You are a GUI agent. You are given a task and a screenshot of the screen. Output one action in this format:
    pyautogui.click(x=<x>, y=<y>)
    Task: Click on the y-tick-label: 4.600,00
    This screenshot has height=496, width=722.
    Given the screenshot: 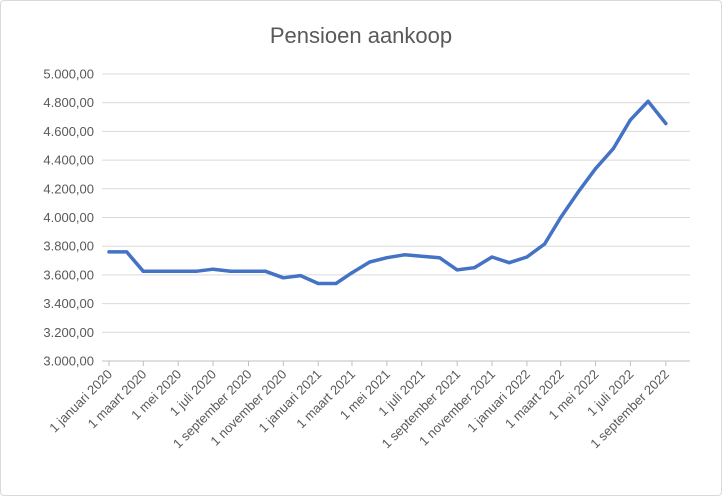 What is the action you would take?
    pyautogui.click(x=68, y=131)
    